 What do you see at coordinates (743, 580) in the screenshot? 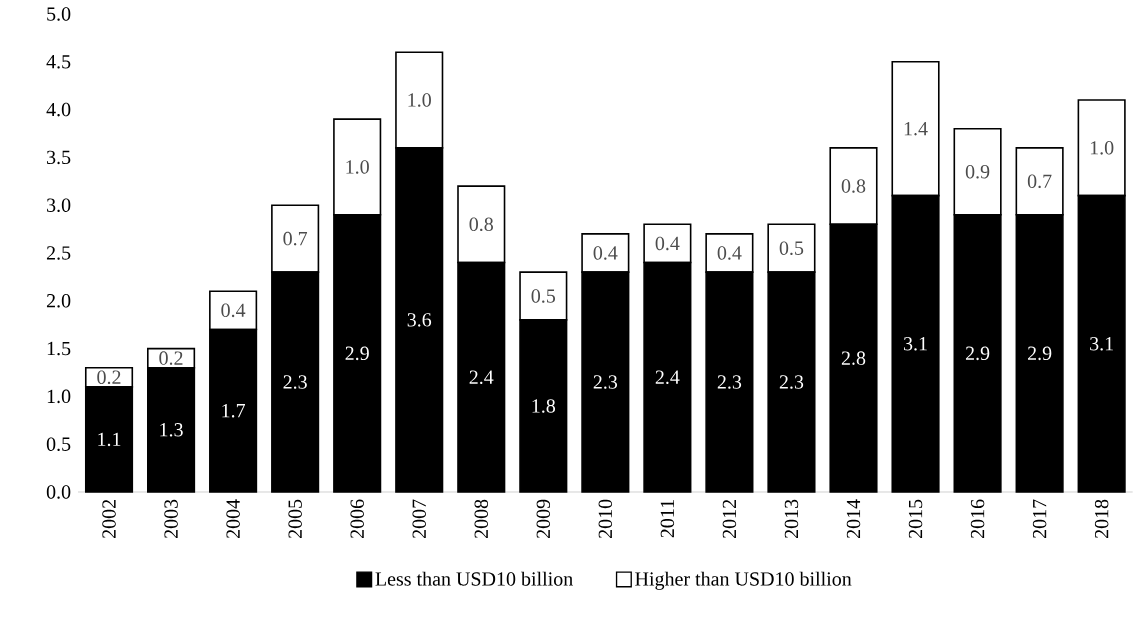
I see `legend-label: Higher than USD10 billion` at bounding box center [743, 580].